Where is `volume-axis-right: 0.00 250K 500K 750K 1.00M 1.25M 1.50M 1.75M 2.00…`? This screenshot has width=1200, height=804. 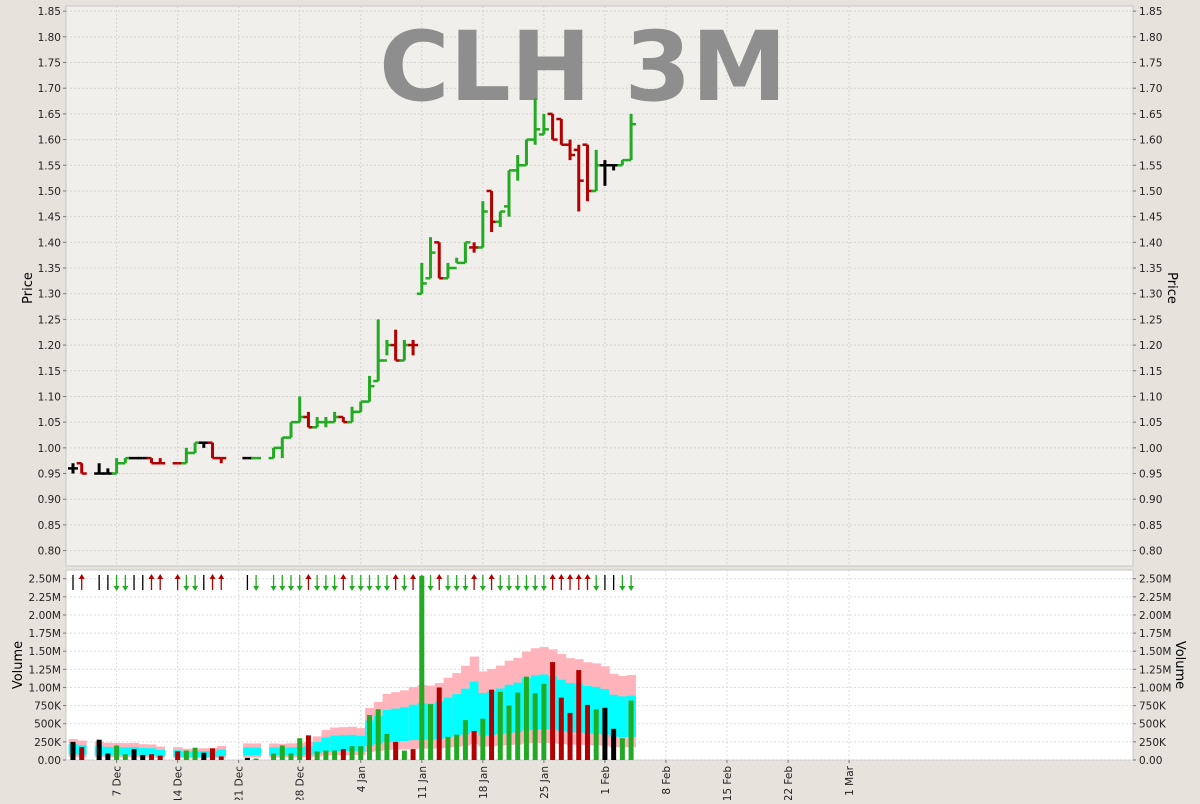
volume-axis-right: 0.00 250K 500K 750K 1.00M 1.25M 1.50M 1.75M 2.00… is located at coordinates (1152, 670).